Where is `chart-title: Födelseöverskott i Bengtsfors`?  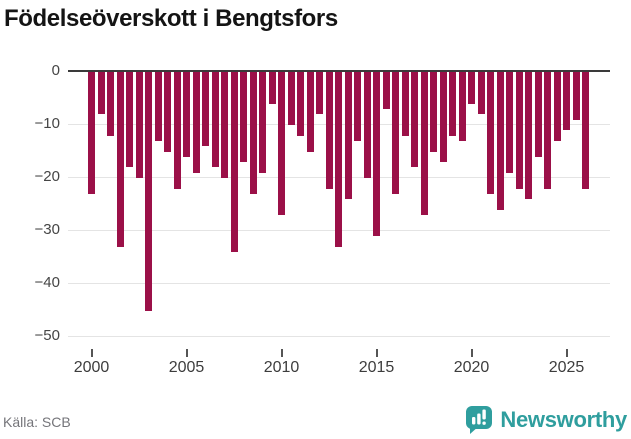 chart-title: Födelseöverskott i Bengtsfors is located at coordinates (171, 18).